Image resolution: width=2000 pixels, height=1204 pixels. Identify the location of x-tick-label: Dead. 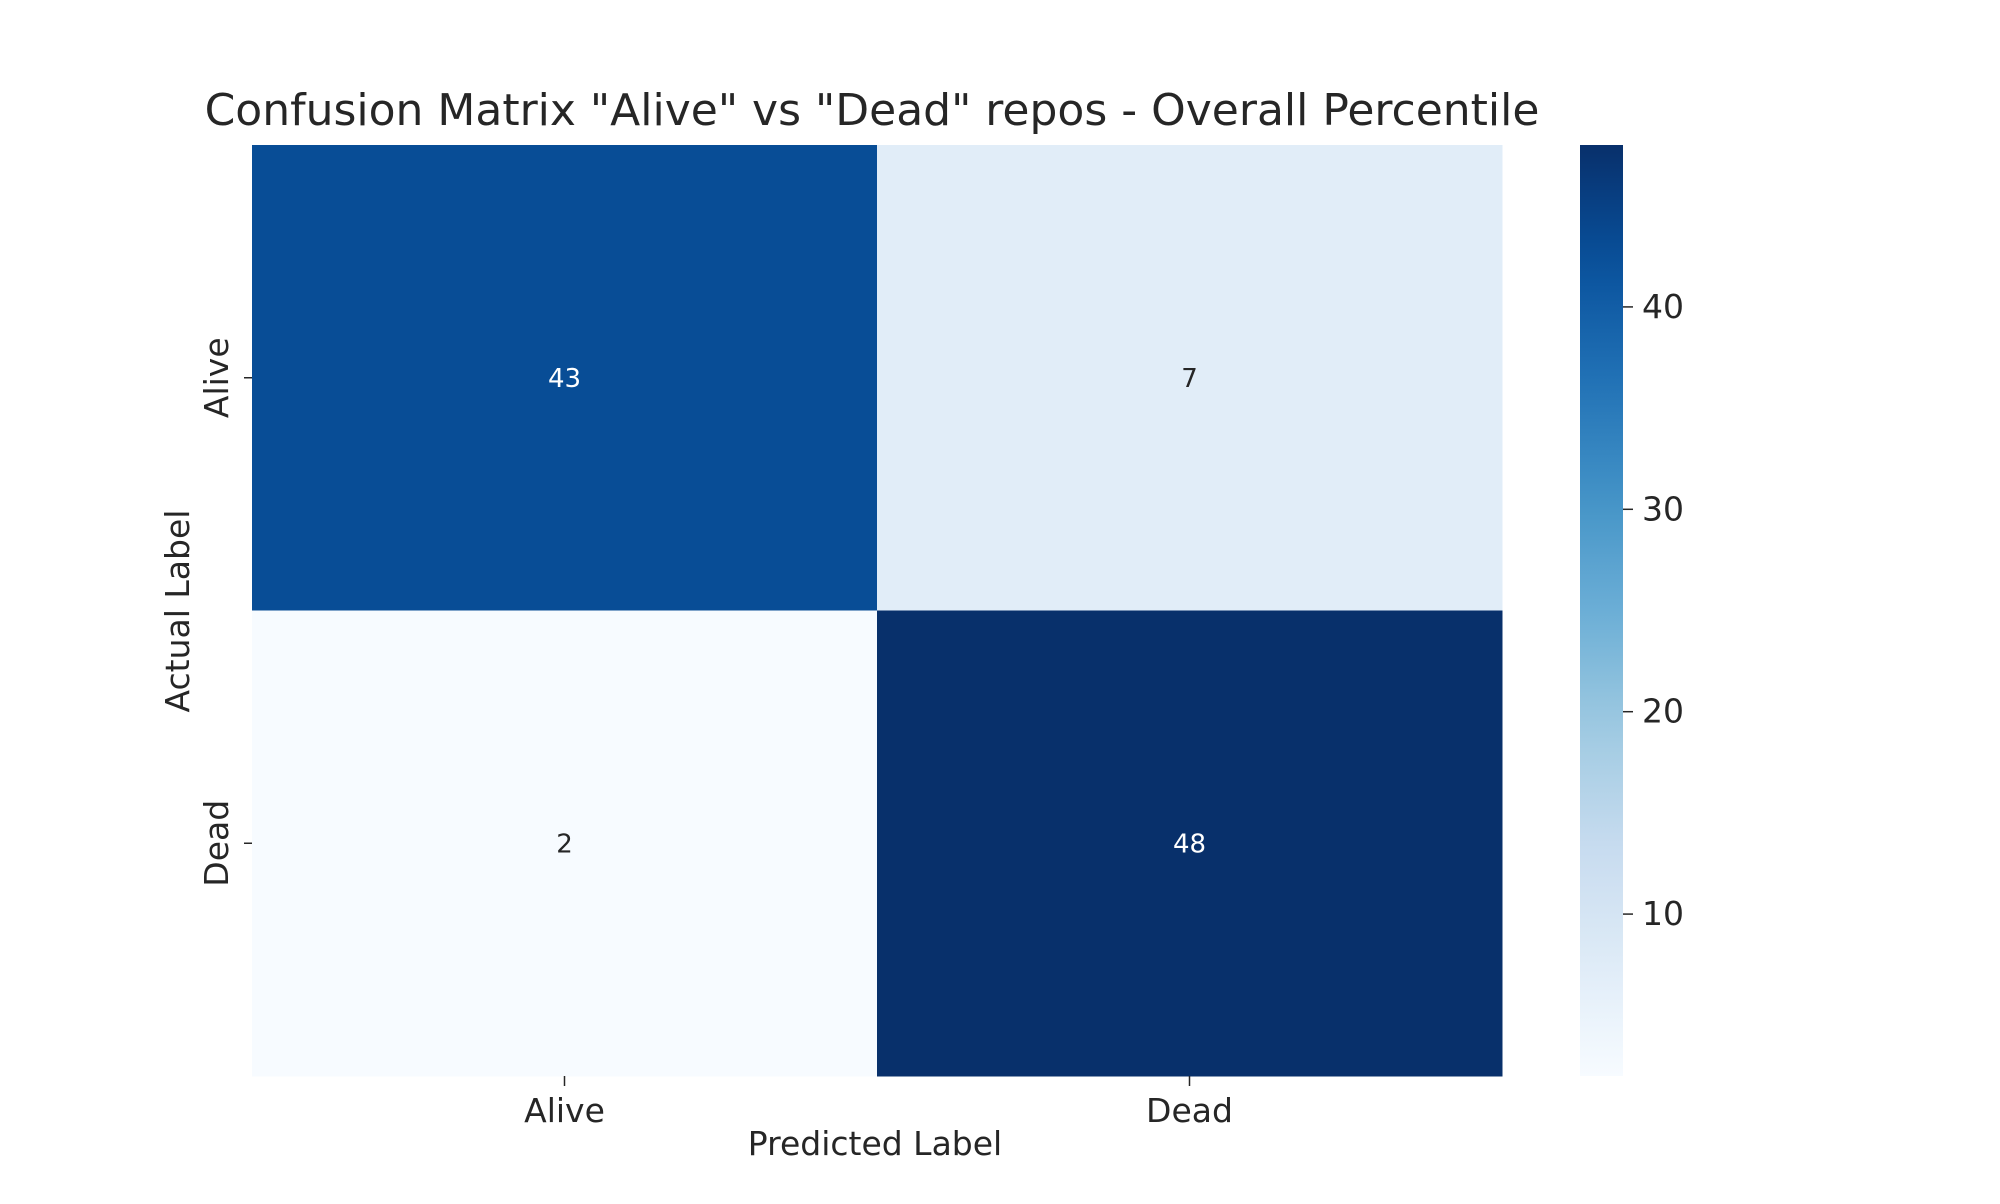
(1189, 1110).